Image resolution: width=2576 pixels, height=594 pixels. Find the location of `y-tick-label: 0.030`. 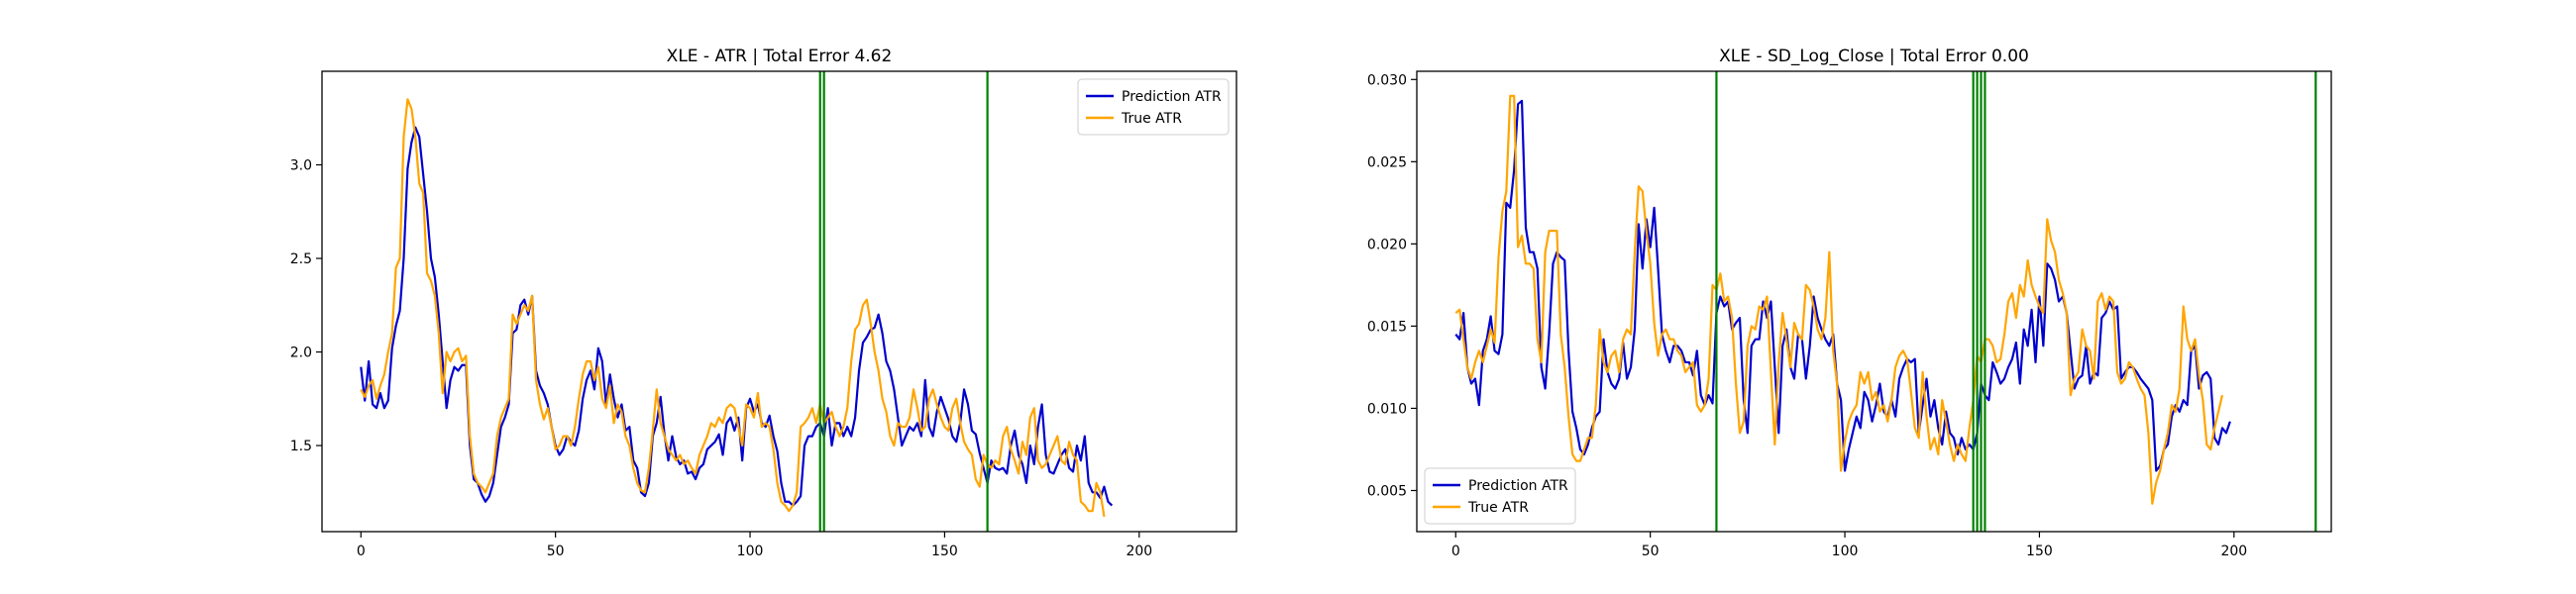

y-tick-label: 0.030 is located at coordinates (1387, 80).